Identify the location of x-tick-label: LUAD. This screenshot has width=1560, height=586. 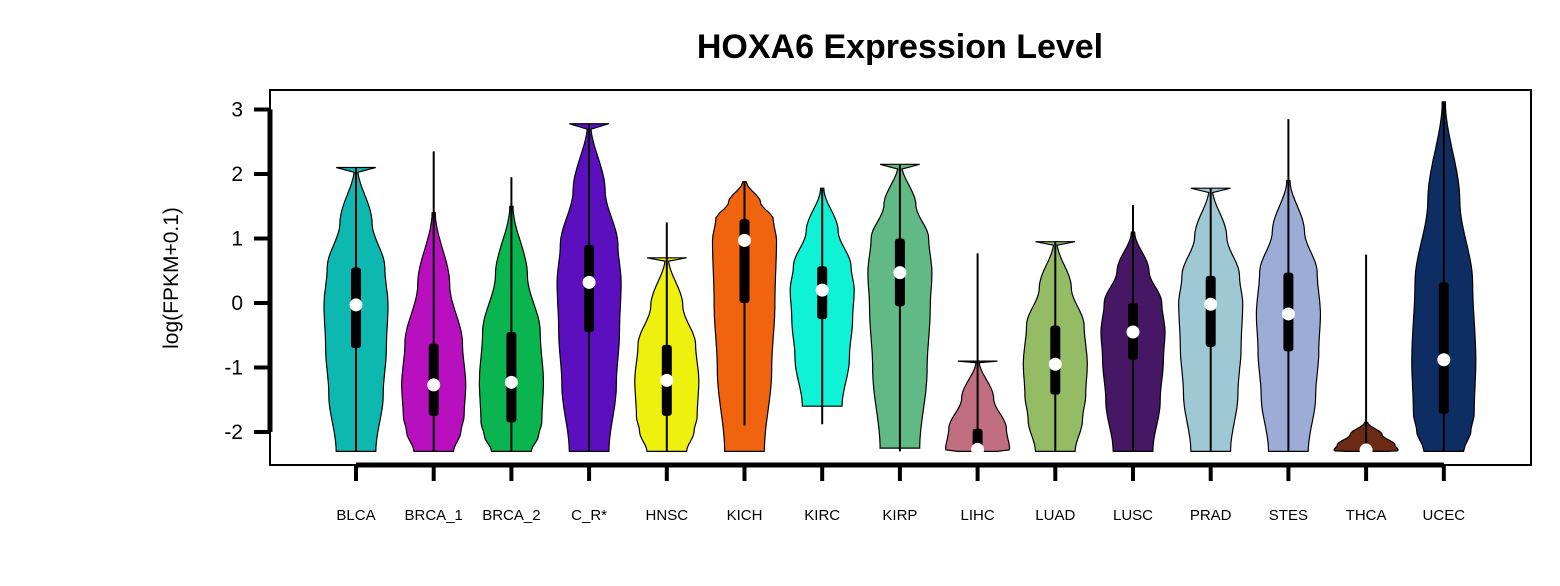
(1055, 515).